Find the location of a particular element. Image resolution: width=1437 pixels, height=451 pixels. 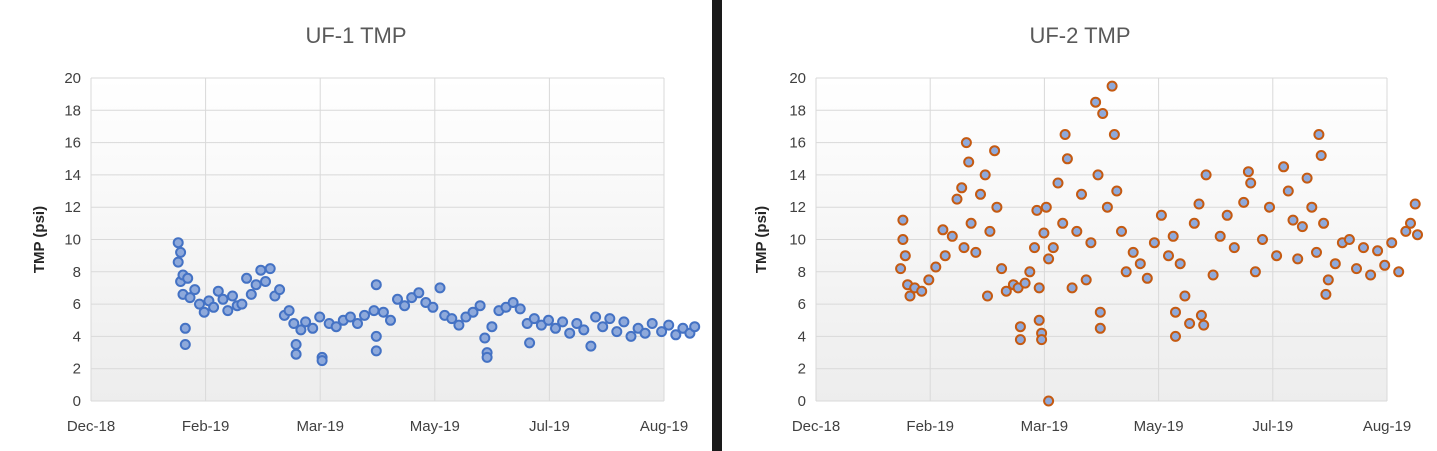

uf1-ytick-8: 8 is located at coordinates (77, 272).